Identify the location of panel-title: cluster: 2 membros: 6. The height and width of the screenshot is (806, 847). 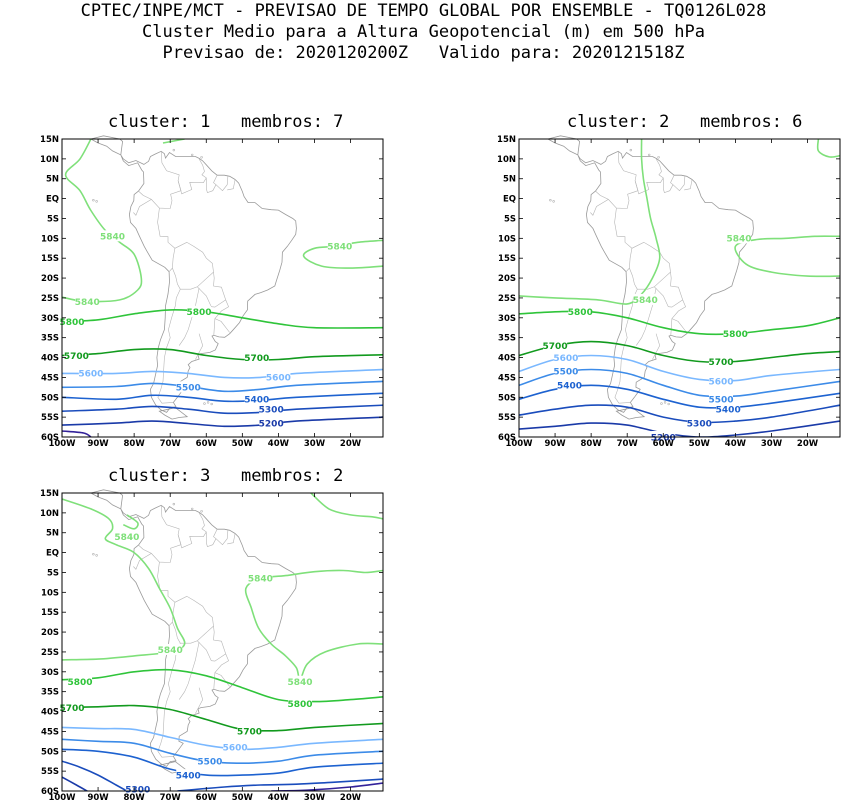
(685, 122).